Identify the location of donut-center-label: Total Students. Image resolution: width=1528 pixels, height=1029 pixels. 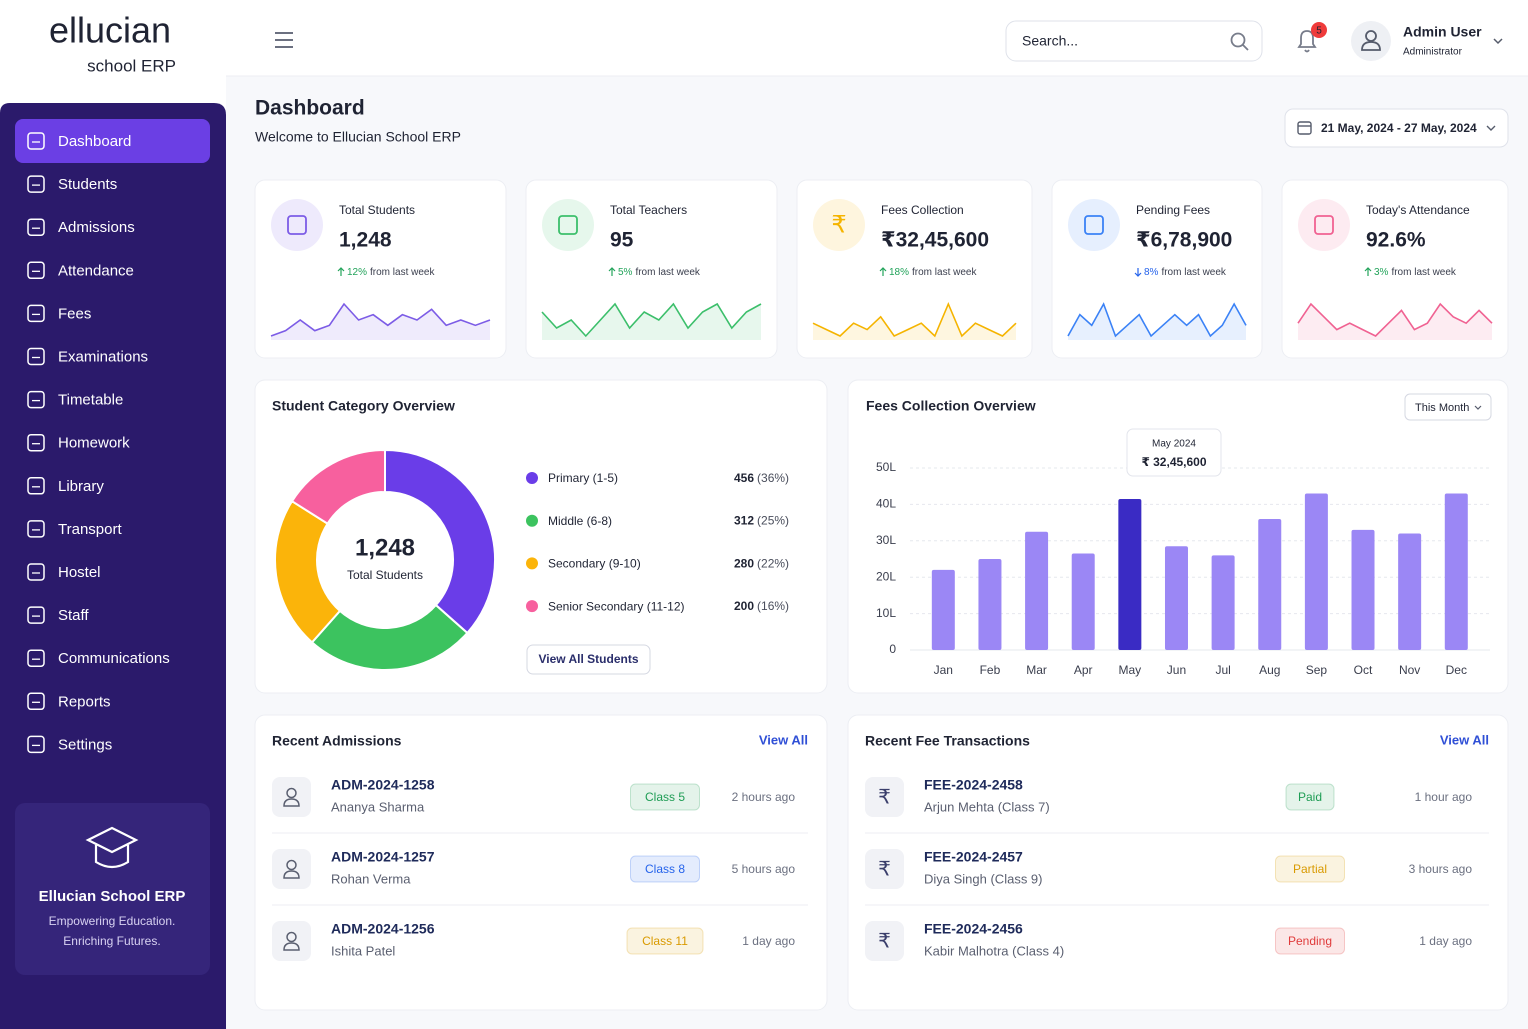
(385, 575).